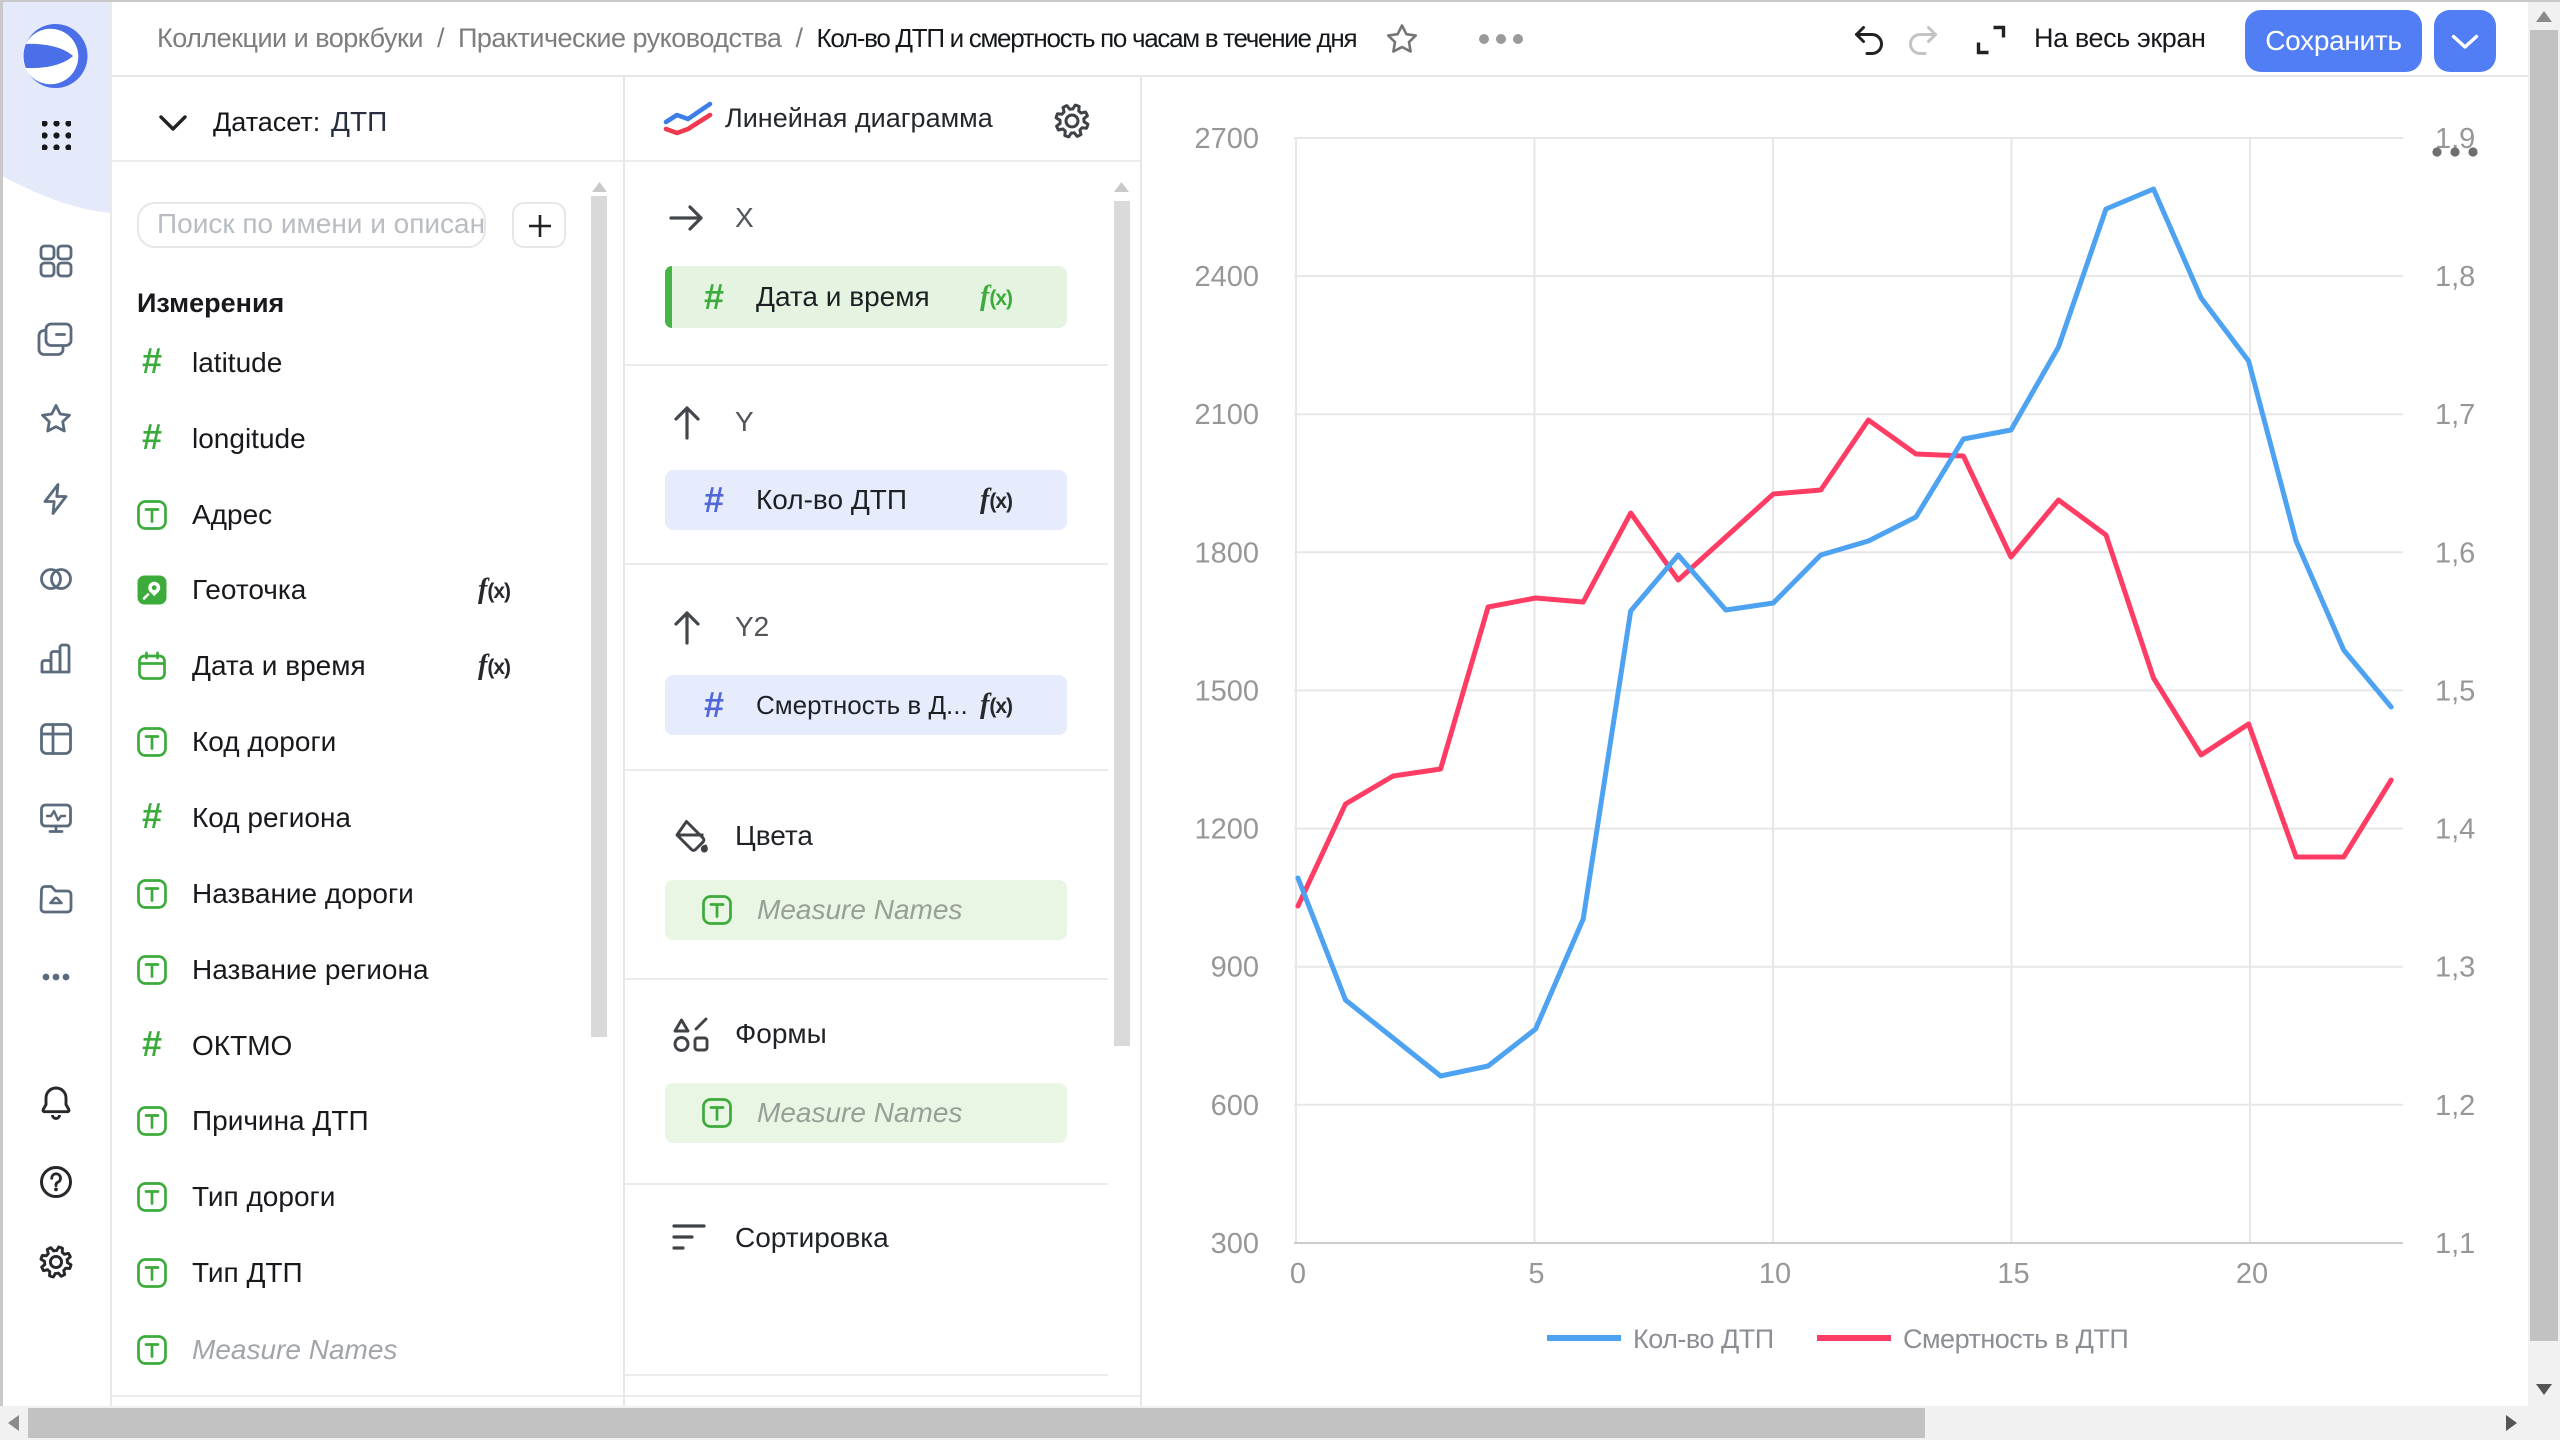  What do you see at coordinates (1235, 1106) in the screenshot?
I see `svg-text: 600` at bounding box center [1235, 1106].